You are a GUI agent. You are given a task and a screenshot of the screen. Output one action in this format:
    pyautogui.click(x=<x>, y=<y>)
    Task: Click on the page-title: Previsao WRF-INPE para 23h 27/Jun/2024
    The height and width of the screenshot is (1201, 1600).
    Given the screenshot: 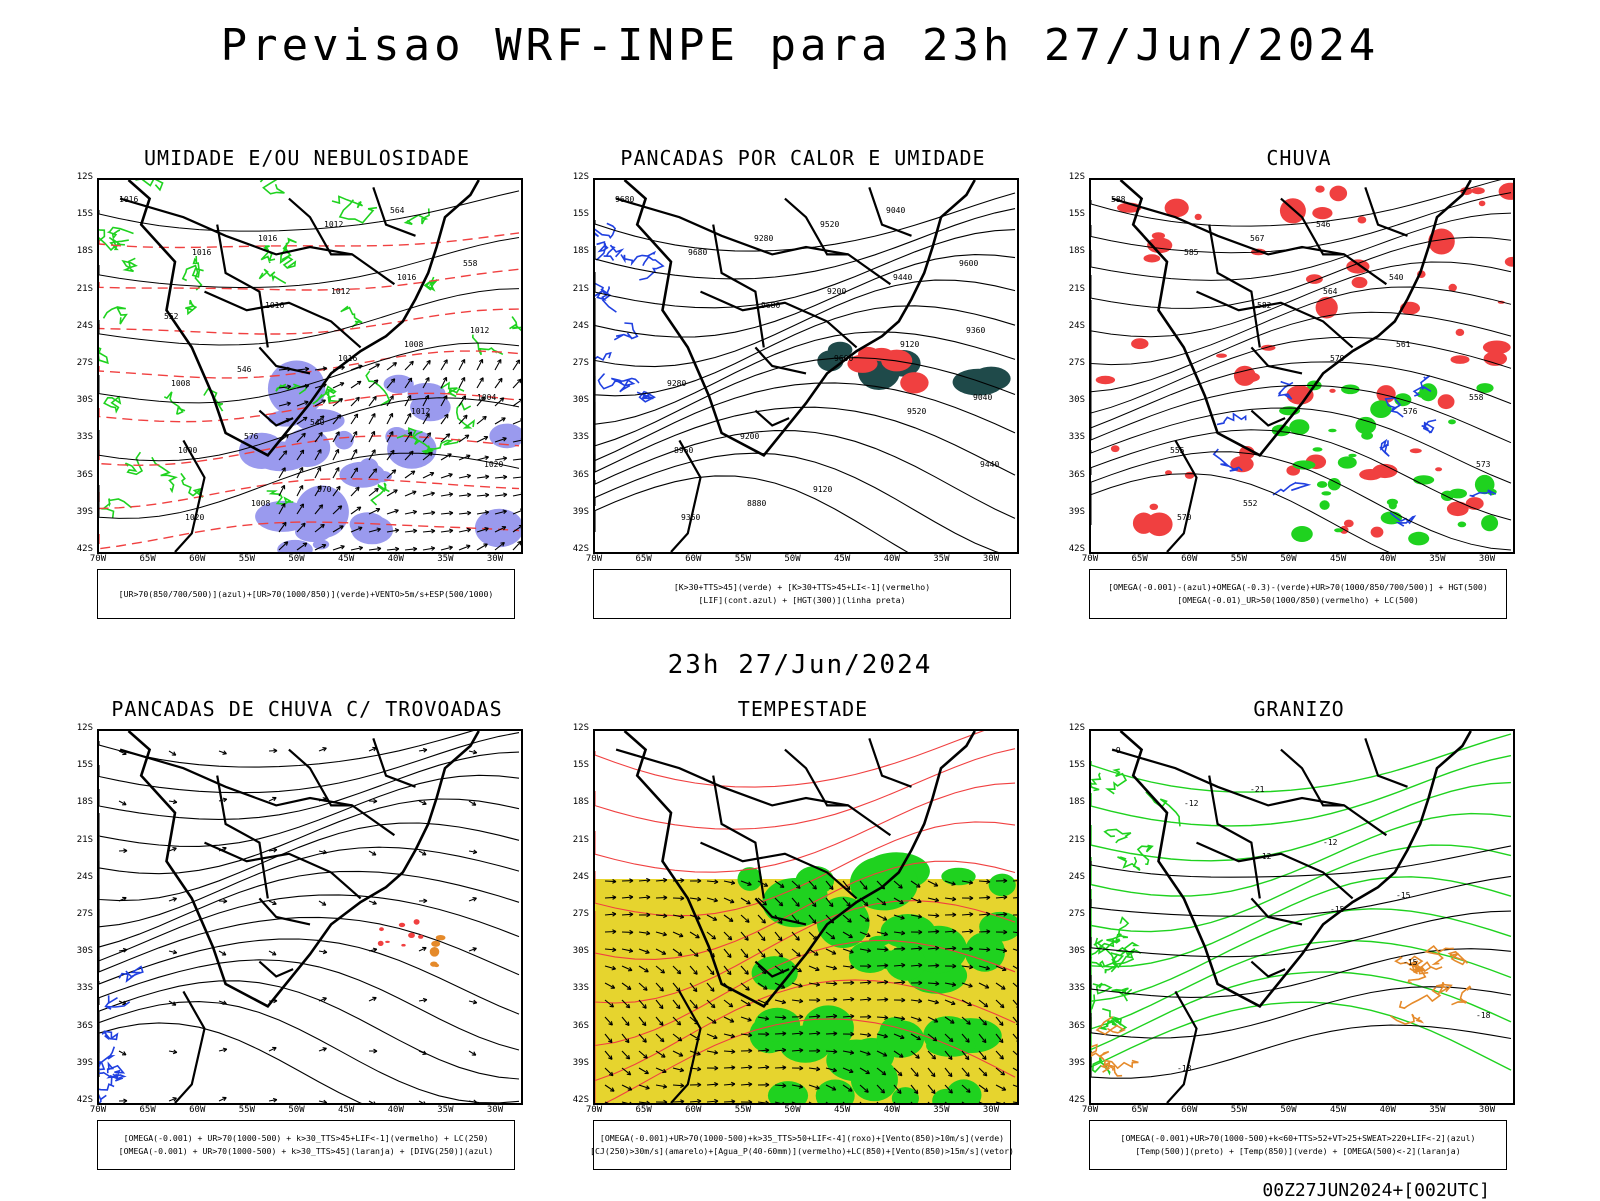 What is the action you would take?
    pyautogui.click(x=800, y=45)
    